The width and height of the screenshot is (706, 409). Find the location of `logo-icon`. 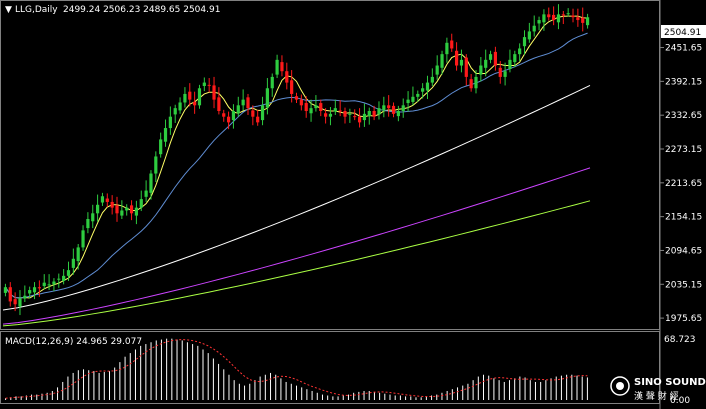

logo-icon is located at coordinates (620, 386).